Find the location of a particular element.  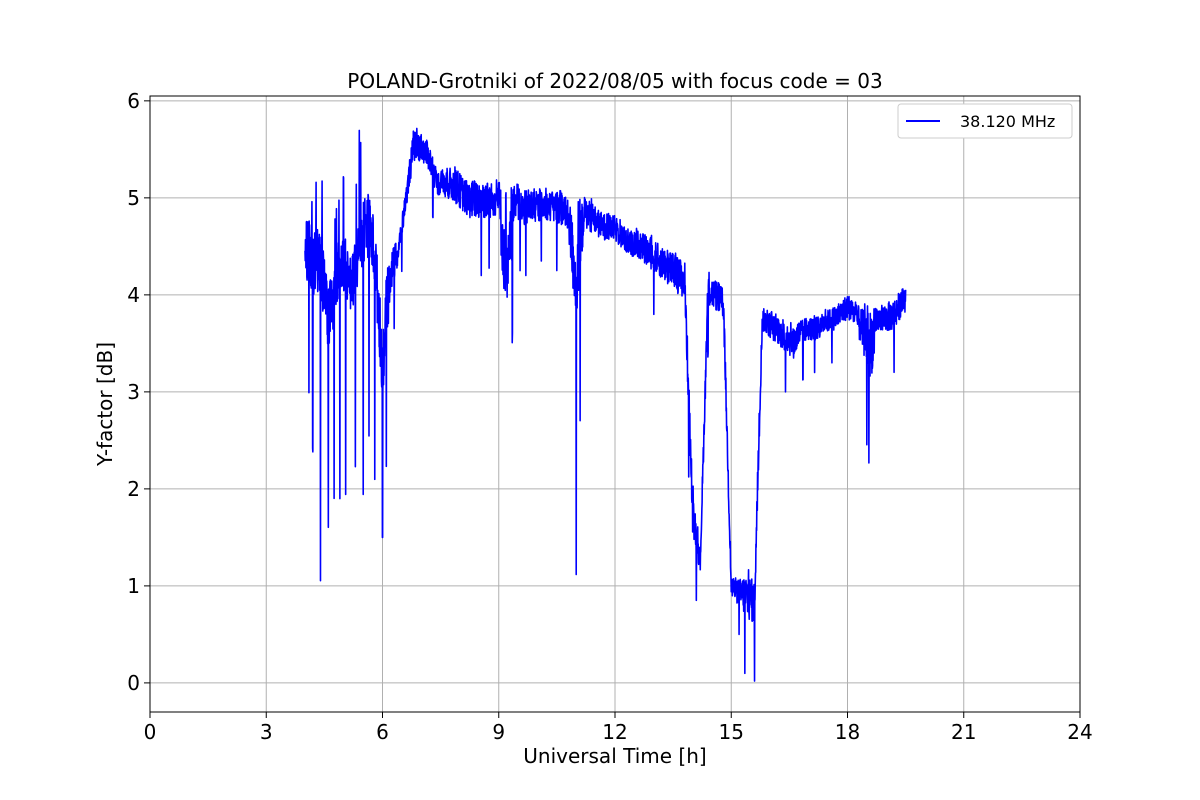

y-tick-label: 4 is located at coordinates (133, 295).